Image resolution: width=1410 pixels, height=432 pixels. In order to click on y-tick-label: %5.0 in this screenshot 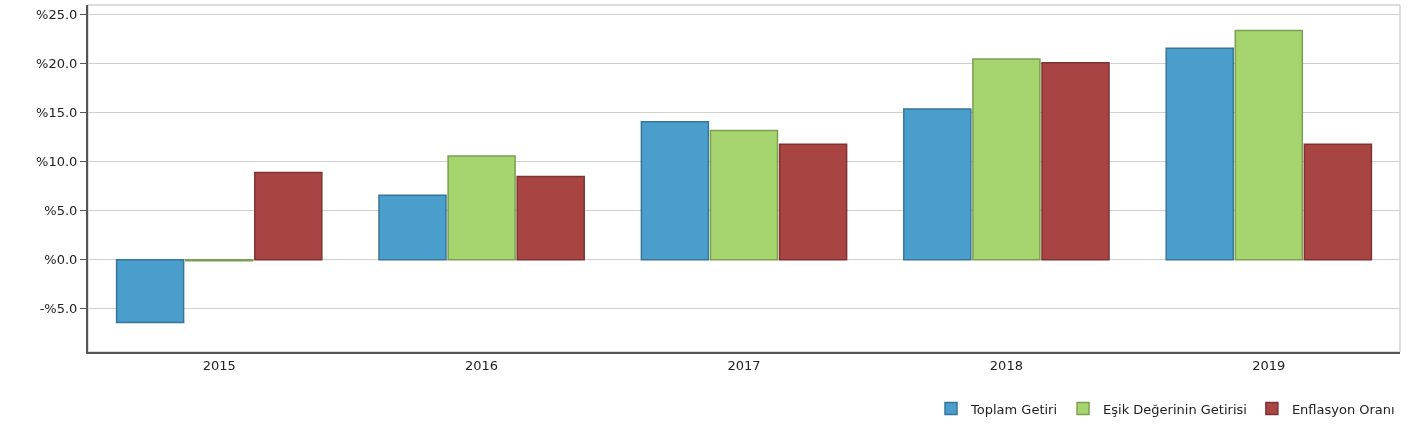, I will do `click(61, 211)`.